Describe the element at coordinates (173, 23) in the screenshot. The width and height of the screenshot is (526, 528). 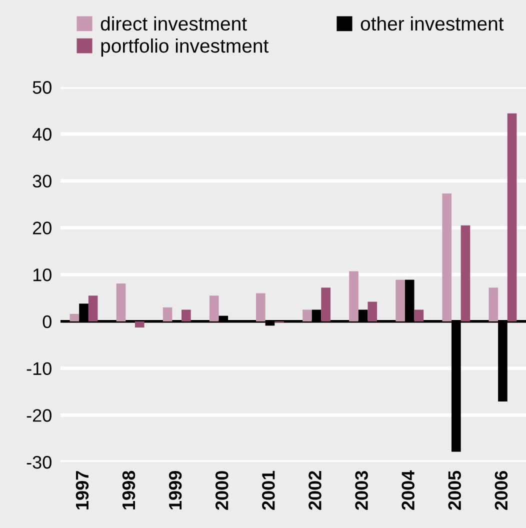
I see `legend-label: direct investment` at that location.